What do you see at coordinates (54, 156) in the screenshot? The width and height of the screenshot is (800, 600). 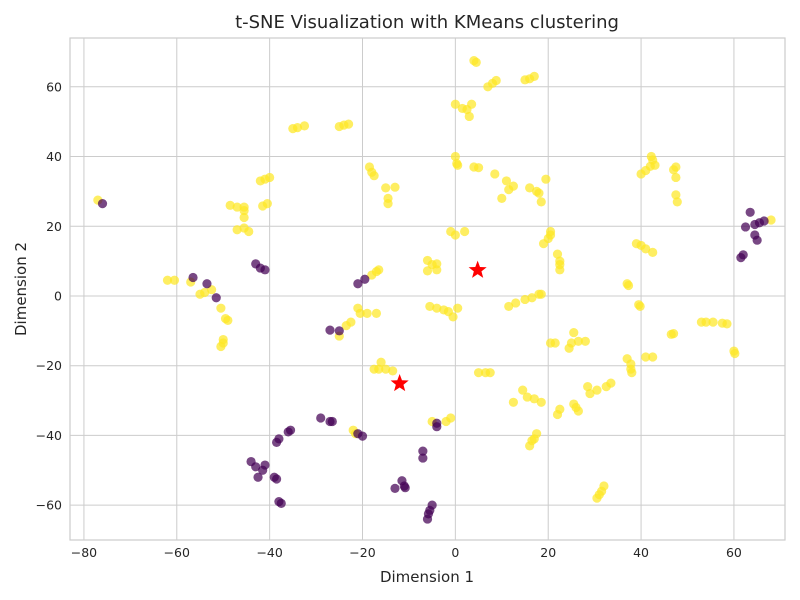 I see `y-tick-label: 40` at bounding box center [54, 156].